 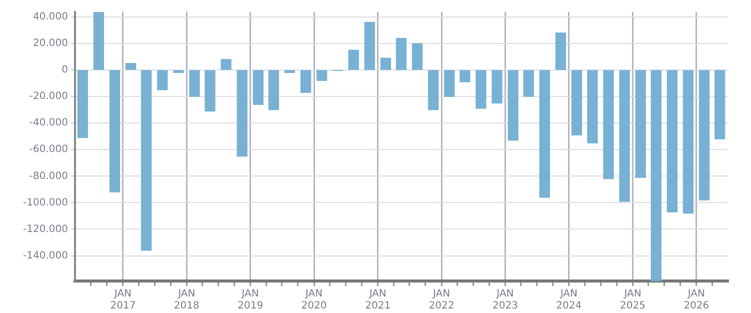 I want to click on y-tick-label: -140.000, so click(x=45, y=256).